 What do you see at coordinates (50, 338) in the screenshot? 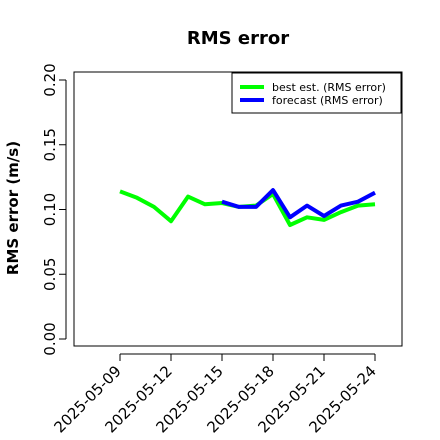
I see `y-tick-label: 0.00` at bounding box center [50, 338].